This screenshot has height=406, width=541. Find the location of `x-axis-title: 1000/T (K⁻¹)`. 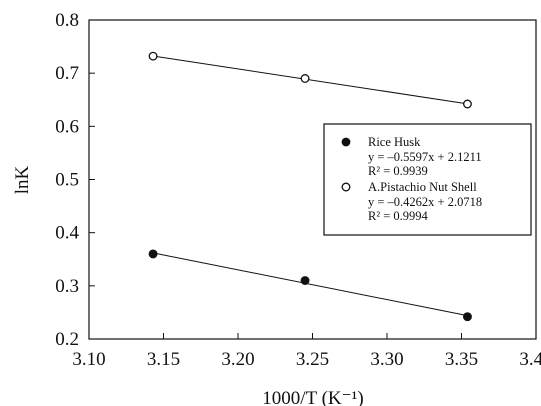

x-axis-title: 1000/T (K⁻¹) is located at coordinates (312, 397).